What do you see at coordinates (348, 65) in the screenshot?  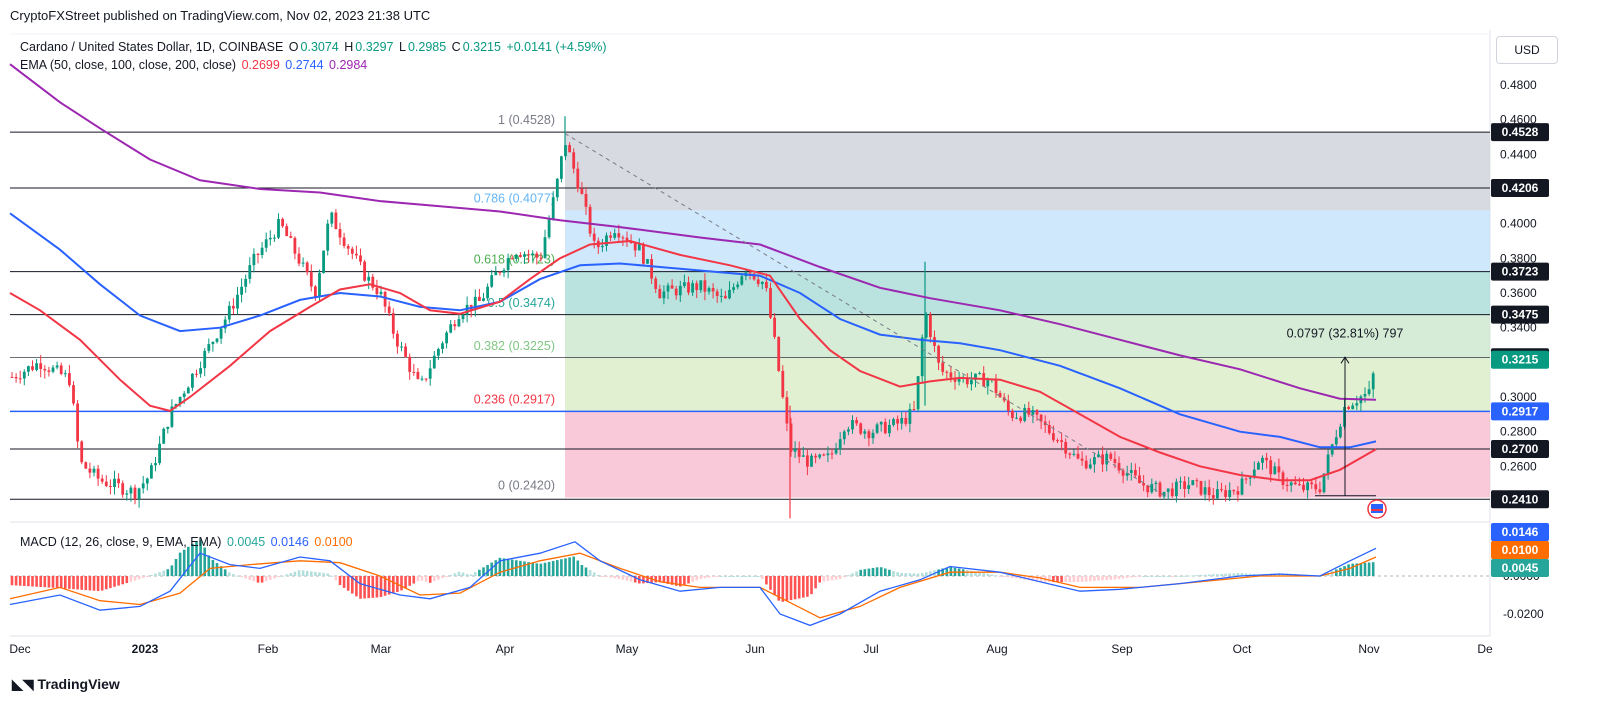 I see `ema200-value: 0.2984` at bounding box center [348, 65].